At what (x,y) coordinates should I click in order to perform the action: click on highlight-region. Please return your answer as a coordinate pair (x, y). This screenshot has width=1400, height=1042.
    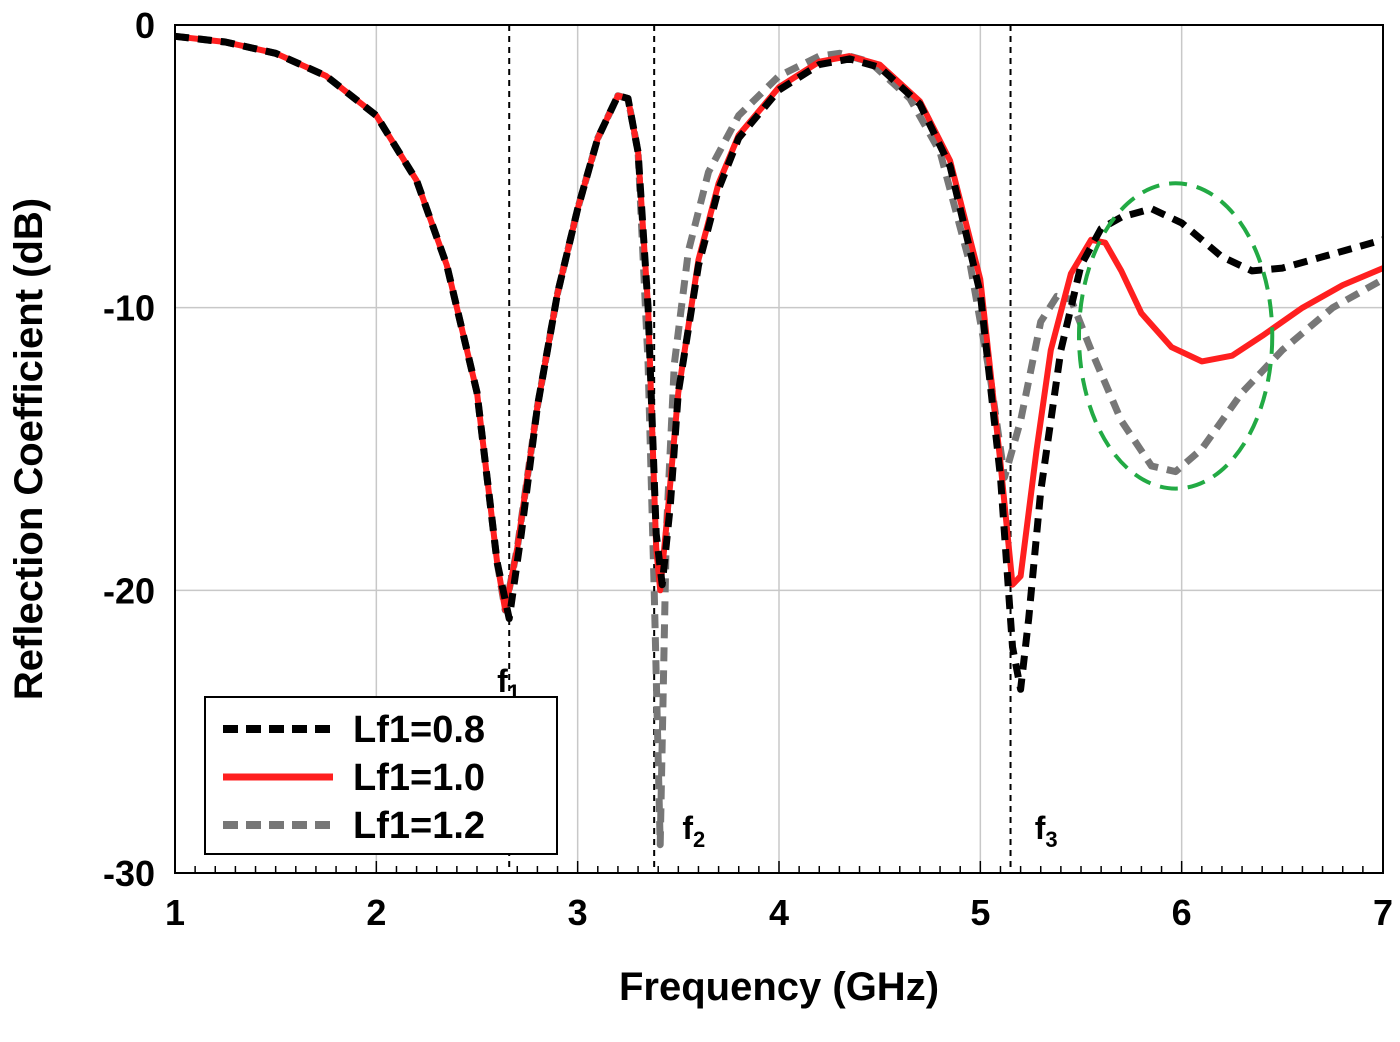
    Looking at the image, I should click on (1175, 336).